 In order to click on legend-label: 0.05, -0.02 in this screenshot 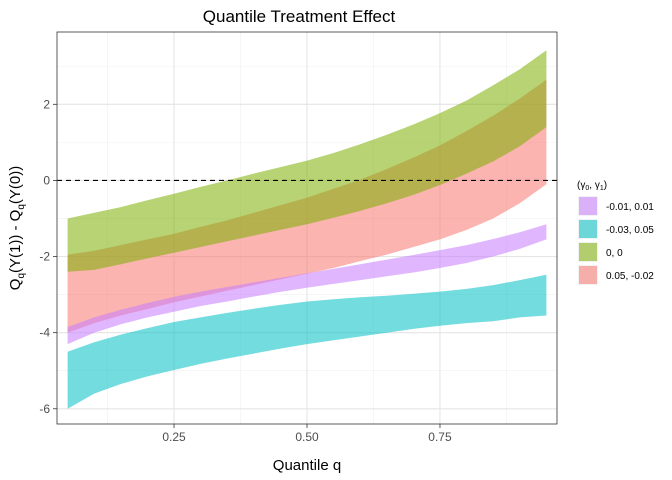, I will do `click(630, 276)`.